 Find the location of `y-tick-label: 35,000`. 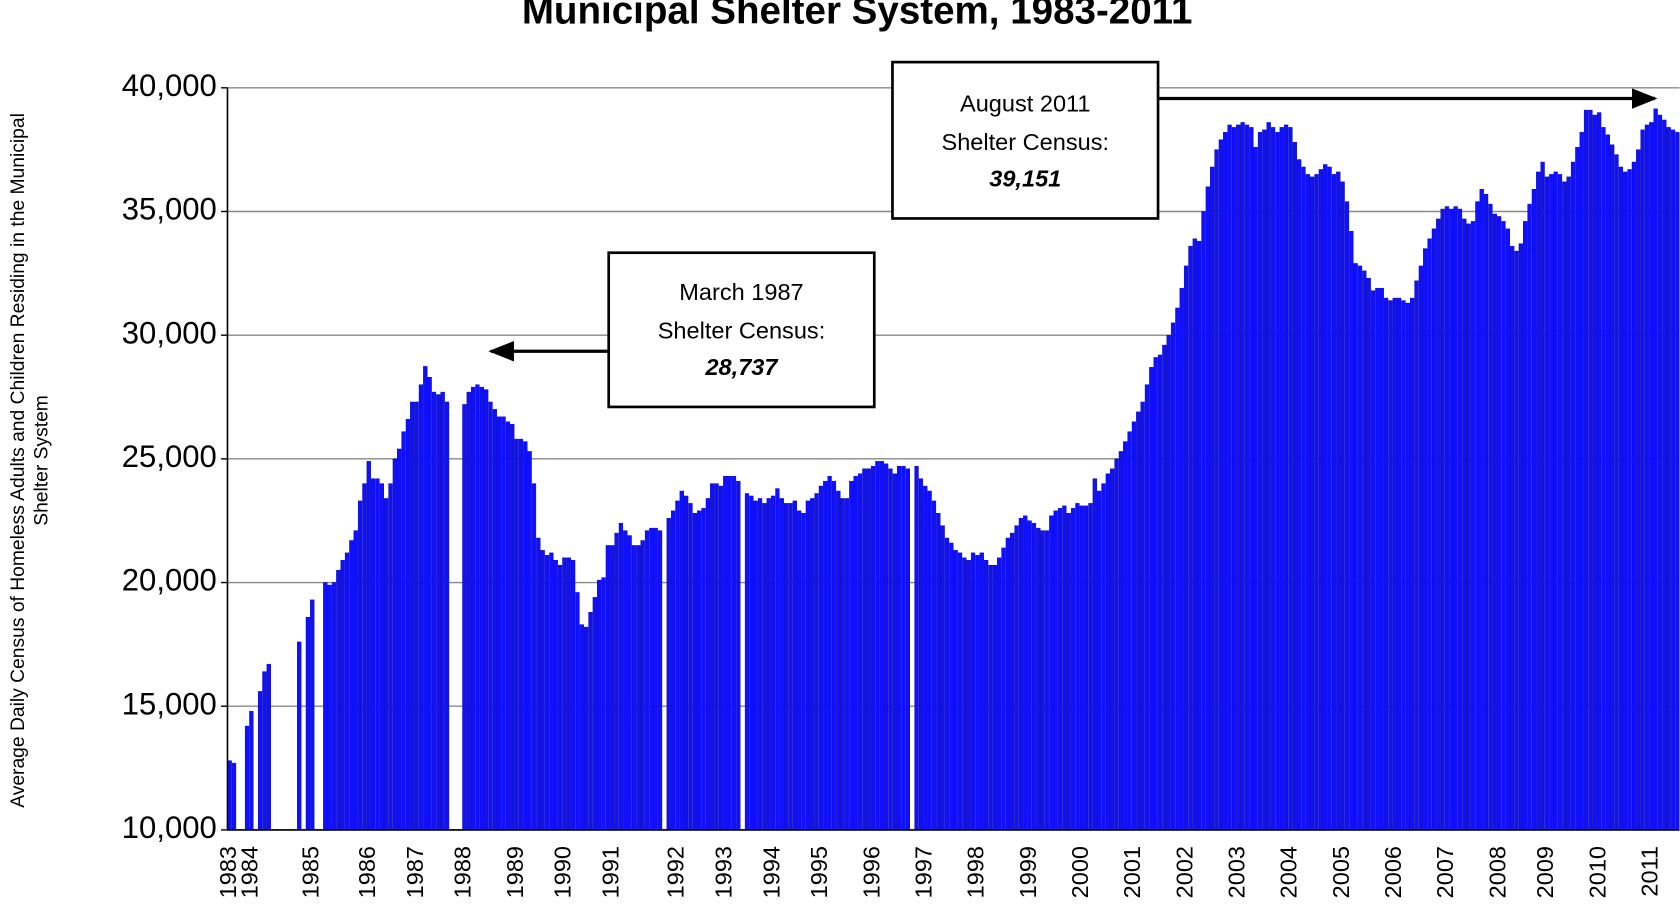

y-tick-label: 35,000 is located at coordinates (169, 209).